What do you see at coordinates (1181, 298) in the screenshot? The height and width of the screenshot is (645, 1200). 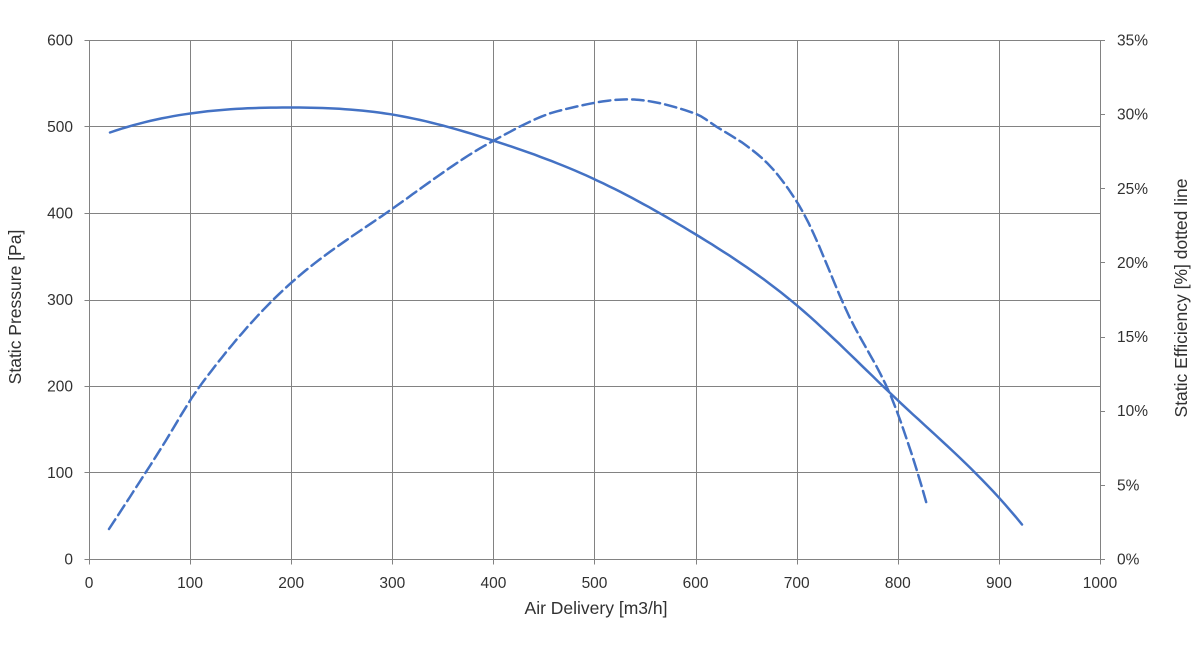 I see `svg-text:Static Efficiency [%] dotted l: Static Efficiency [%] dotted line` at bounding box center [1181, 298].